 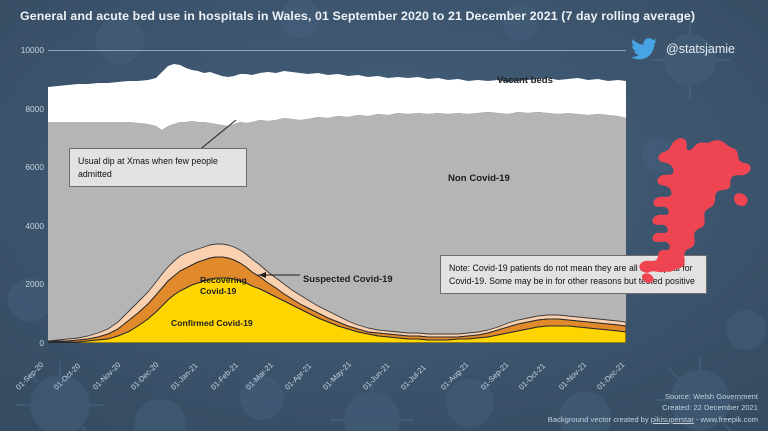 What do you see at coordinates (34, 225) in the screenshot?
I see `y-tick-4000: 4000` at bounding box center [34, 225].